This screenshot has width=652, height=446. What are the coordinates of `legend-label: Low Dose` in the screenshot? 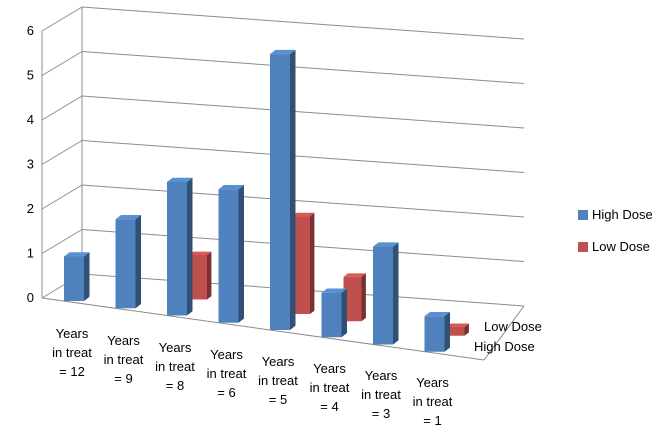 It's located at (621, 246).